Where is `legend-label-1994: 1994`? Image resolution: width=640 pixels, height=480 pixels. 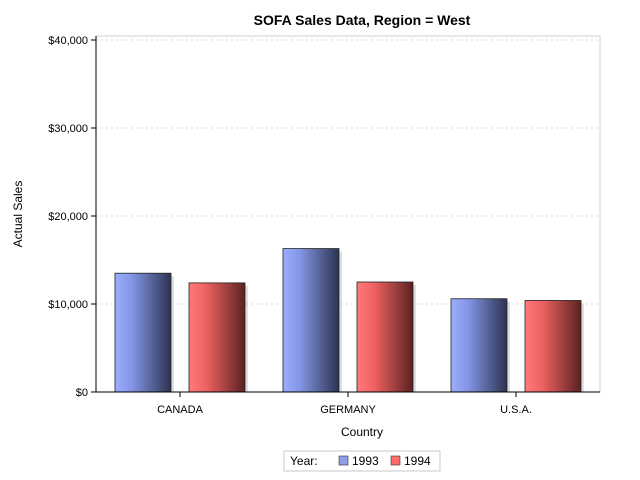 legend-label-1994: 1994 is located at coordinates (417, 461).